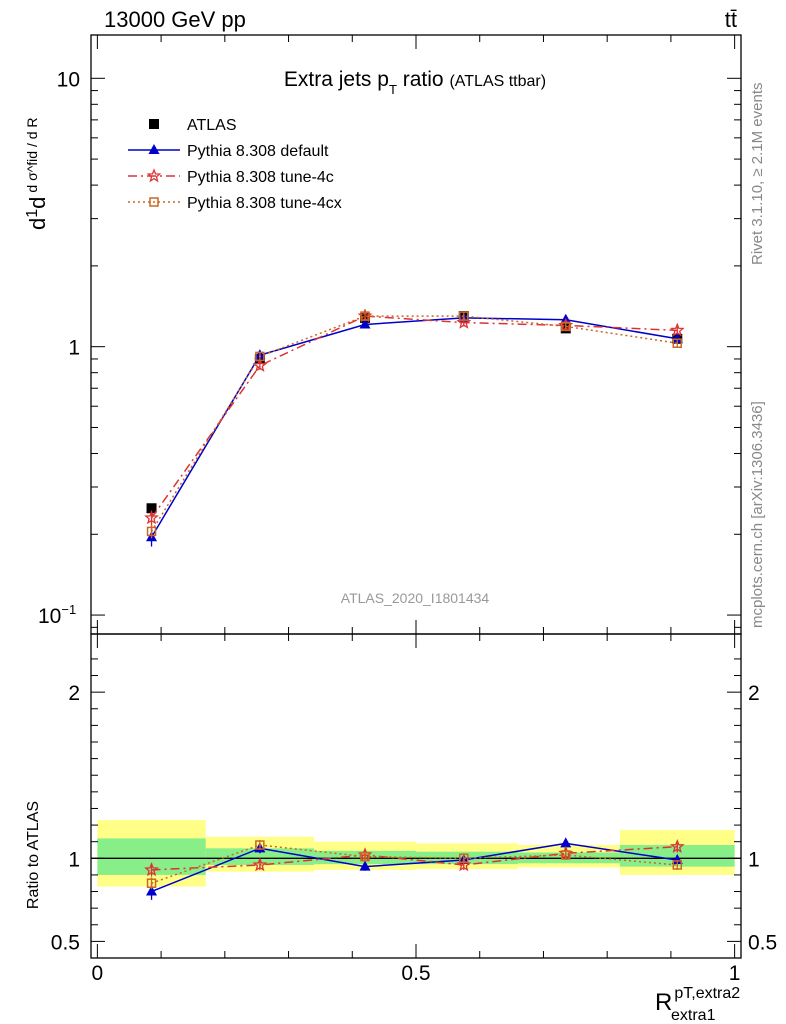 The height and width of the screenshot is (1024, 786). I want to click on rivet-label: Rivet 3.1.10, ≥ 2.1M events, so click(757, 174).